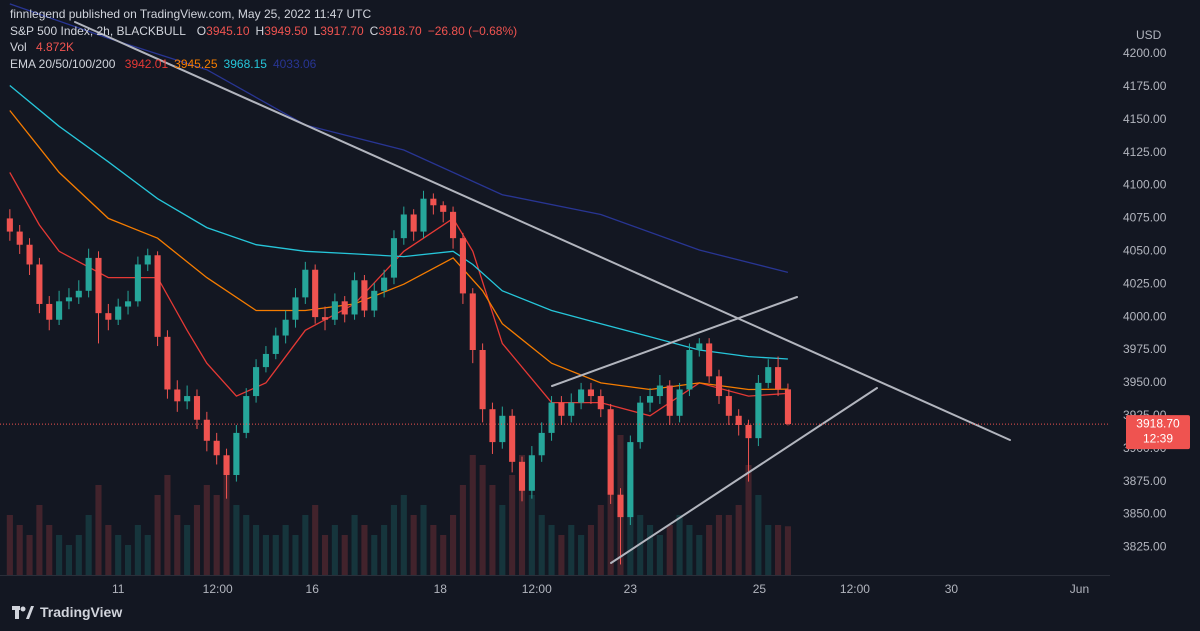  Describe the element at coordinates (1145, 283) in the screenshot. I see `y-tick-label: 4025.00` at that location.